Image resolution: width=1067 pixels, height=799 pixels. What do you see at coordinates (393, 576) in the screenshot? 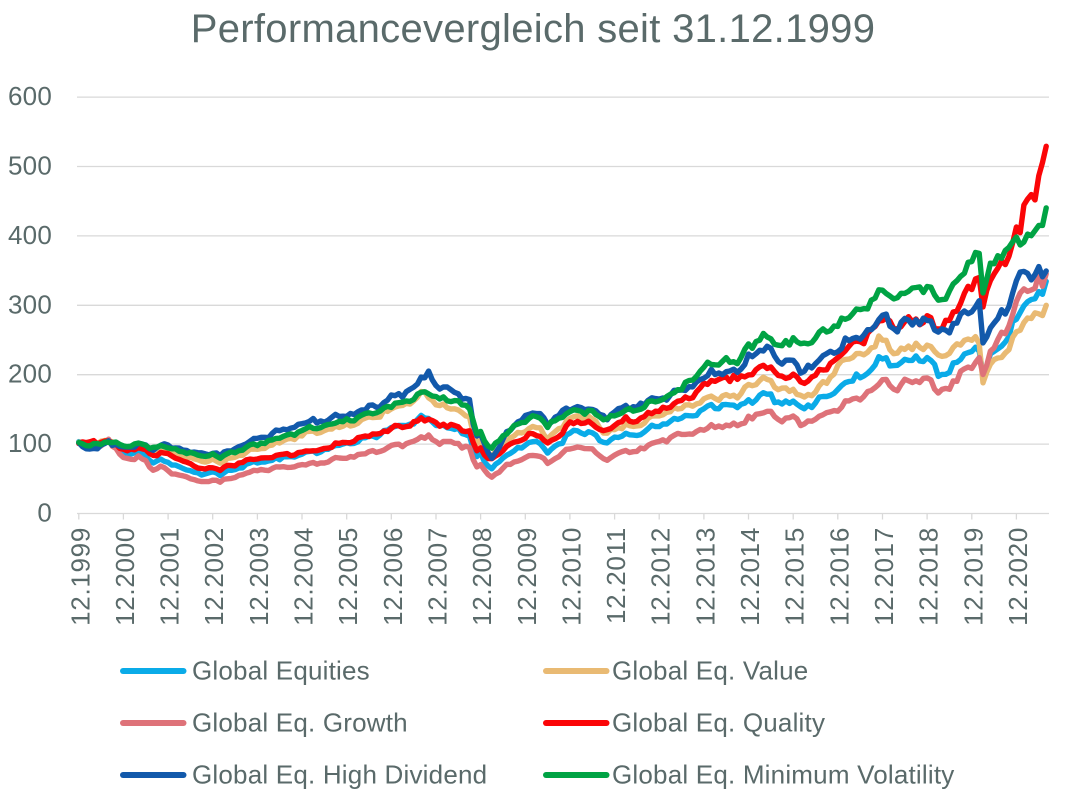
I see `svg-text: 12.2006` at bounding box center [393, 576].